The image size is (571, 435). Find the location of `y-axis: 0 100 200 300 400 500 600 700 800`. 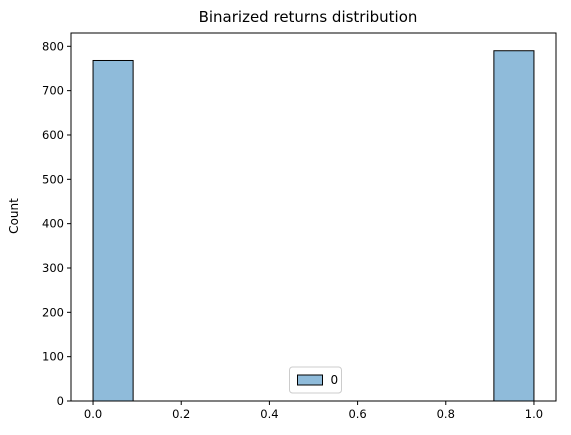

y-axis: 0 100 200 300 400 500 600 700 800 is located at coordinates (56, 223).